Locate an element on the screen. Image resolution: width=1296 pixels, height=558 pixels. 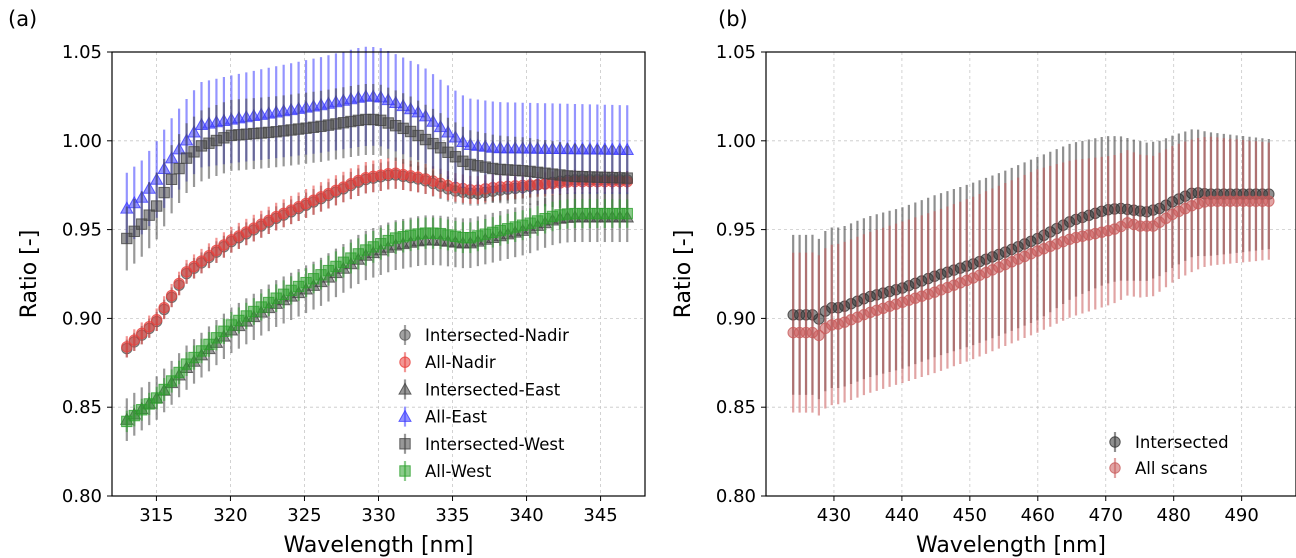
legend-label: Intersected-Nadir is located at coordinates (497, 335).